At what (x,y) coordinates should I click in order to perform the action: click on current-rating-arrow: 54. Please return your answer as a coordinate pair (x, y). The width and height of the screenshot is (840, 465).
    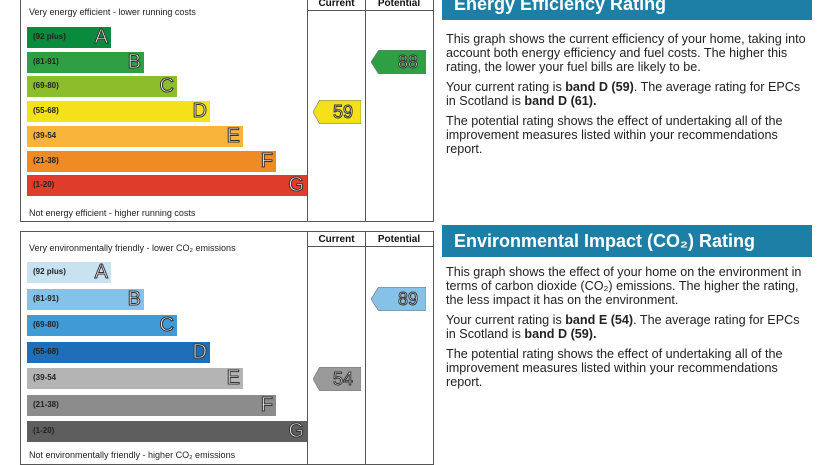
    Looking at the image, I should click on (337, 378).